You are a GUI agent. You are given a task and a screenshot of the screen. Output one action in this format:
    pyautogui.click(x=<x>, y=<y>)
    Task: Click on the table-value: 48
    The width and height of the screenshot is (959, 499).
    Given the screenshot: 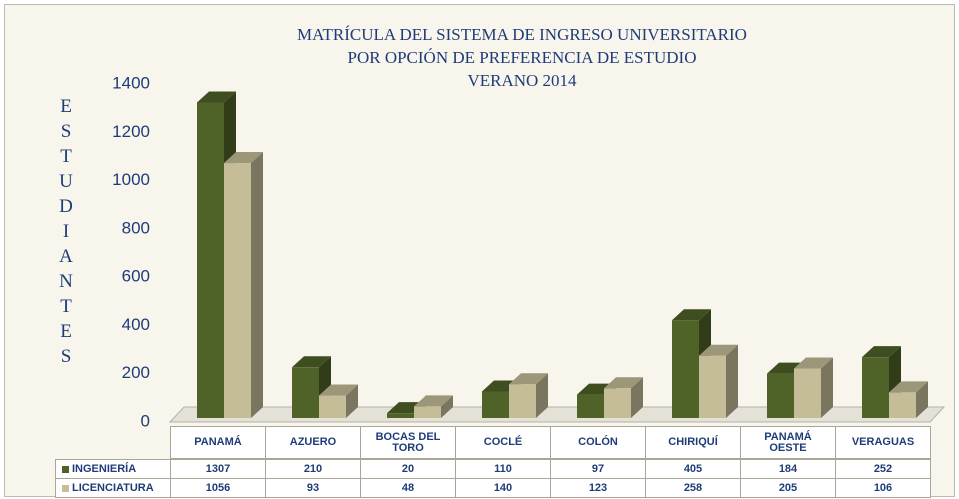 What is the action you would take?
    pyautogui.click(x=408, y=488)
    